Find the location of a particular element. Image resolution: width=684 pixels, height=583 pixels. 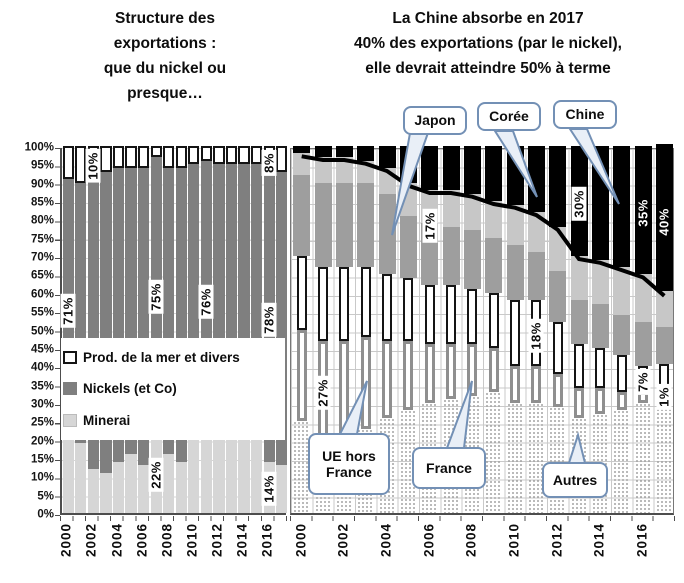

title-line: elle devrait atteindre 50% à terme is located at coordinates (488, 68).